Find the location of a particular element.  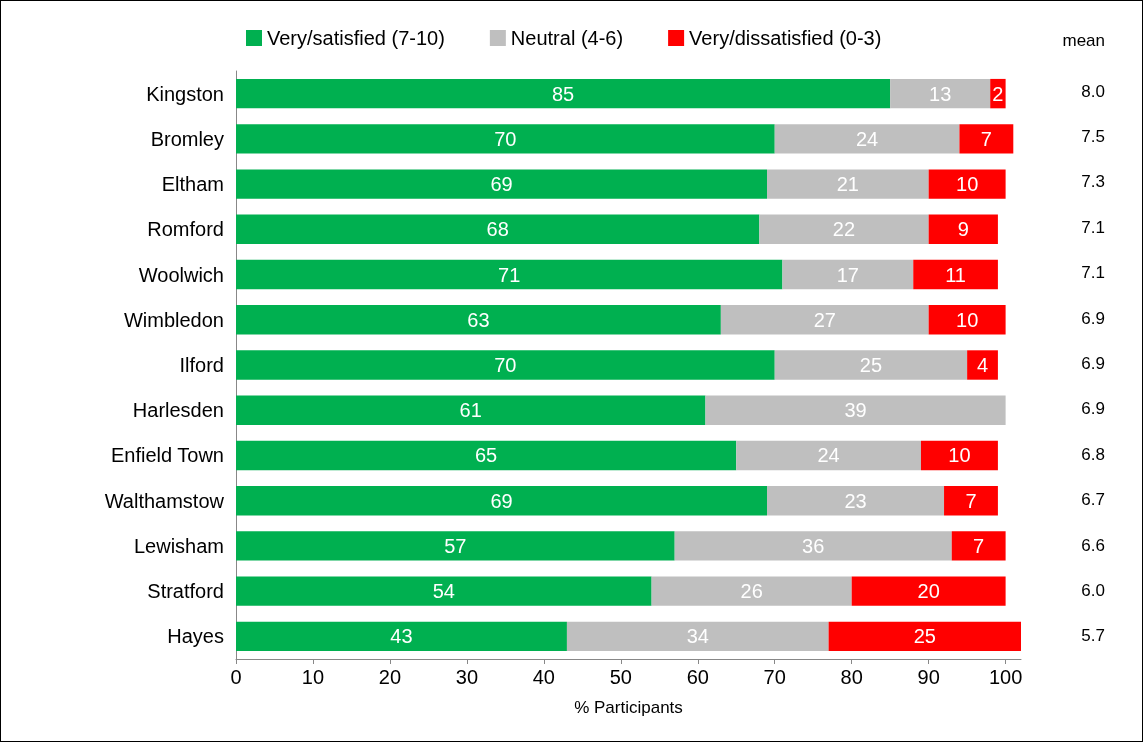

data-label: 39 is located at coordinates (855, 410).